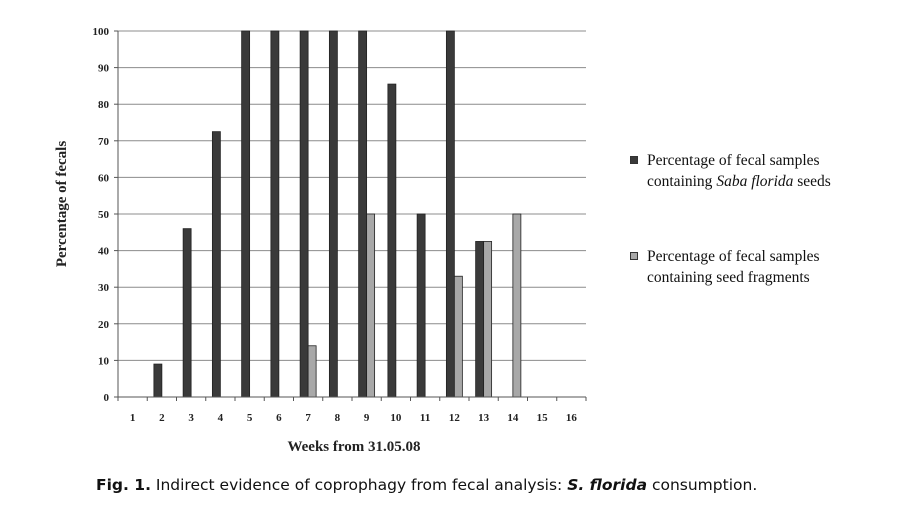  What do you see at coordinates (513, 418) in the screenshot?
I see `x-tick-label-14: 14` at bounding box center [513, 418].